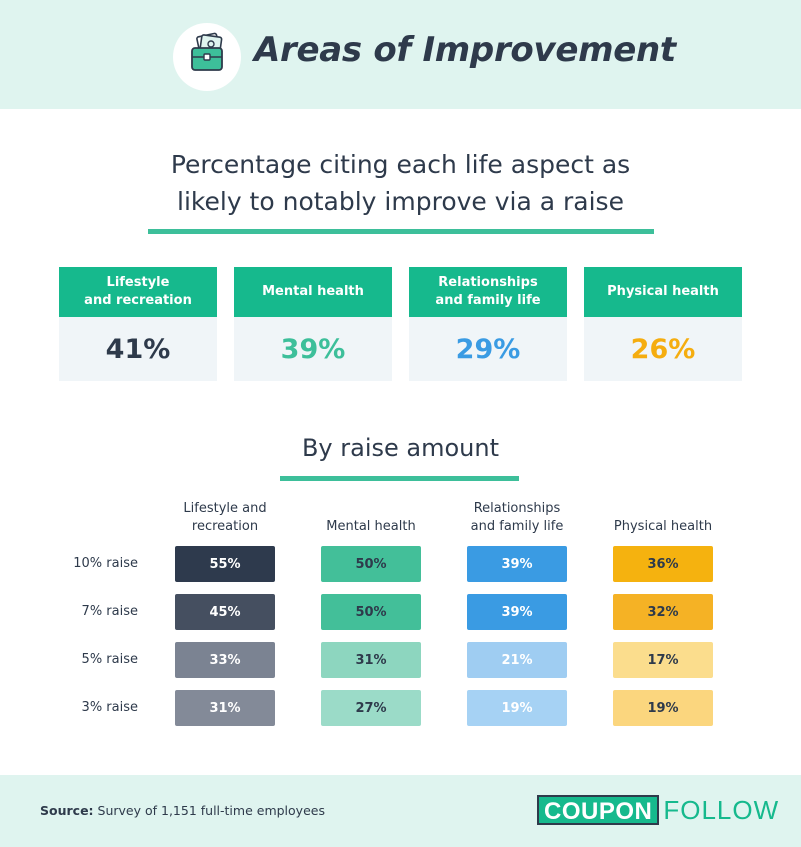  I want to click on summary-card-mental-health: Mental health 39%, so click(313, 324).